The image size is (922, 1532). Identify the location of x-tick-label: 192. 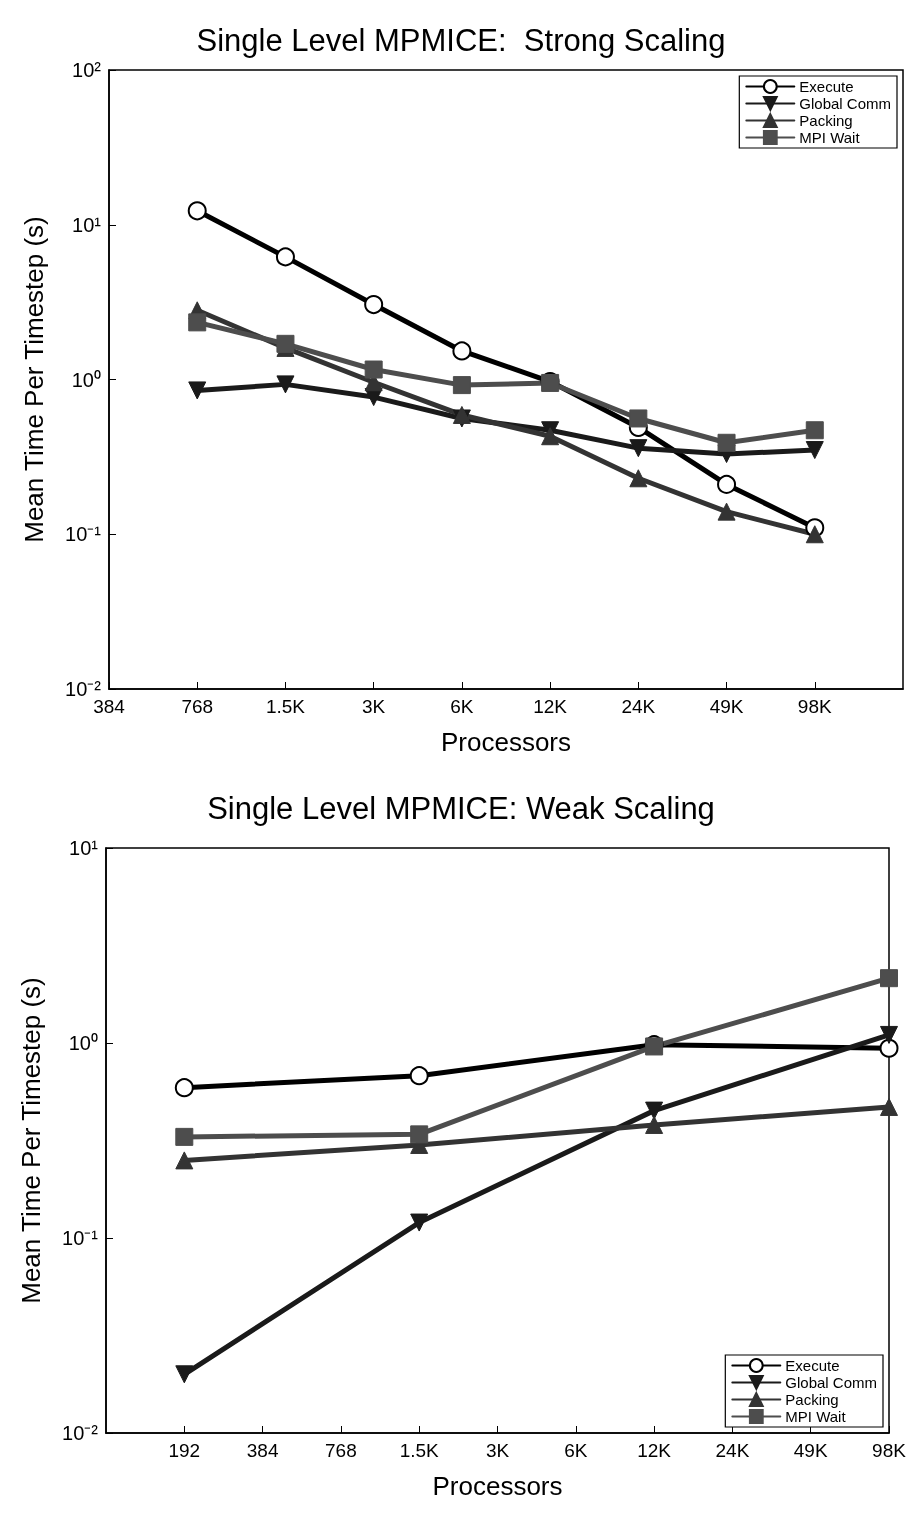
(184, 1450).